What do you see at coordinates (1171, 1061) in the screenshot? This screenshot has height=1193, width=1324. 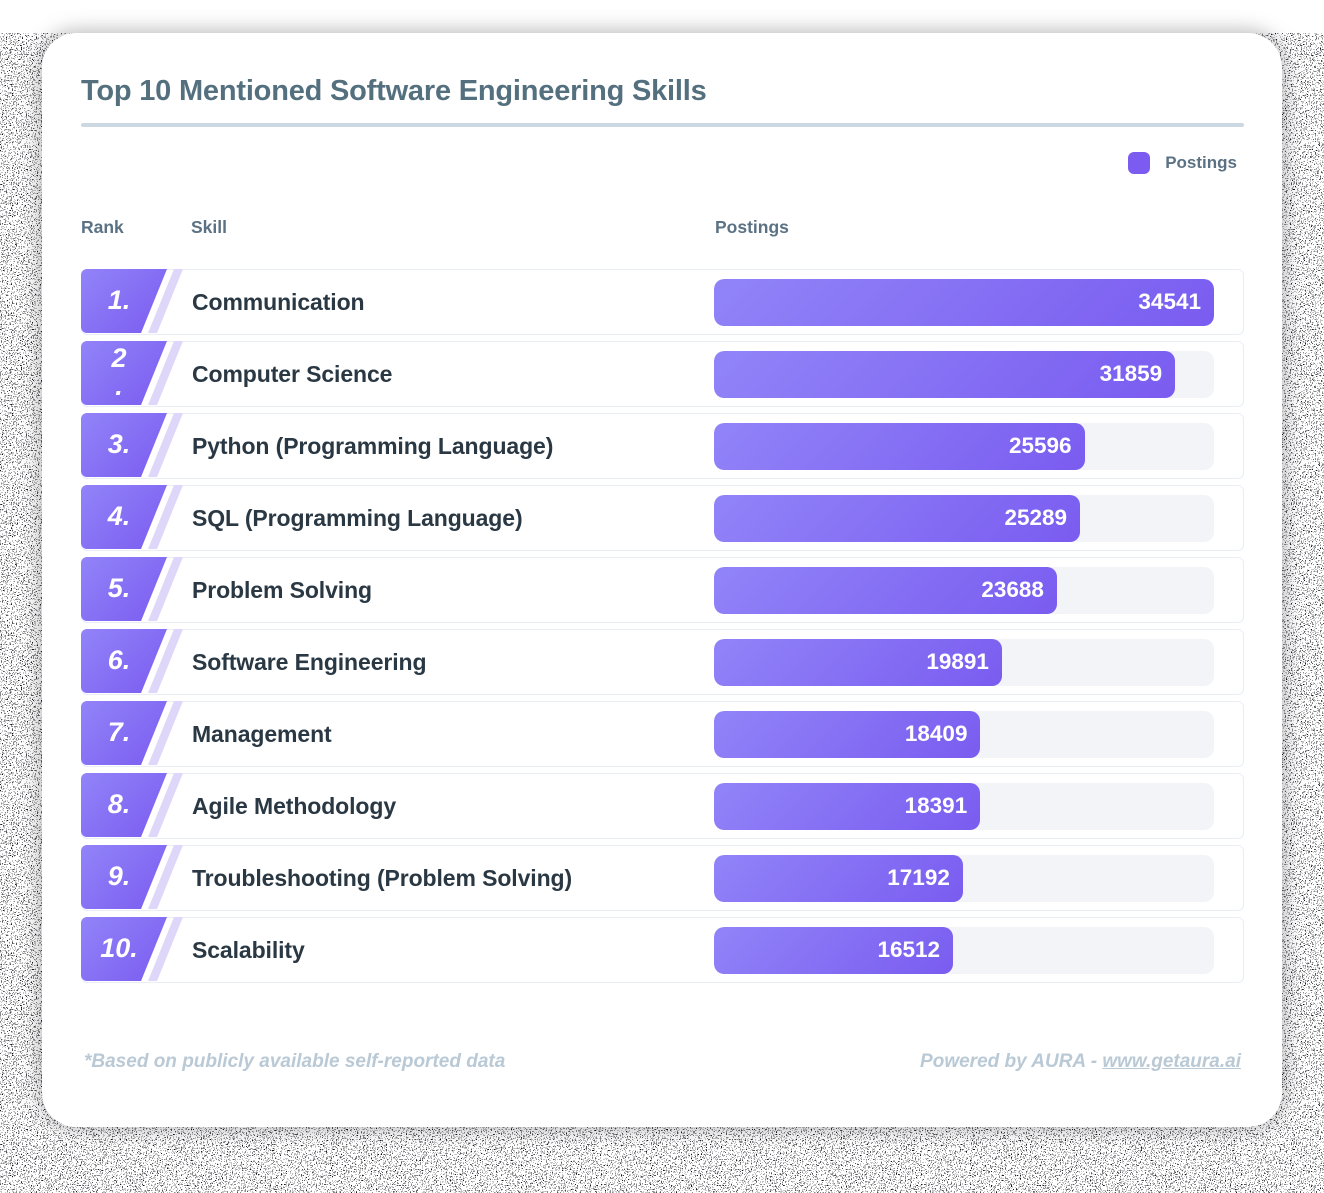 I see `getaura-link: www.getaura.ai` at bounding box center [1171, 1061].